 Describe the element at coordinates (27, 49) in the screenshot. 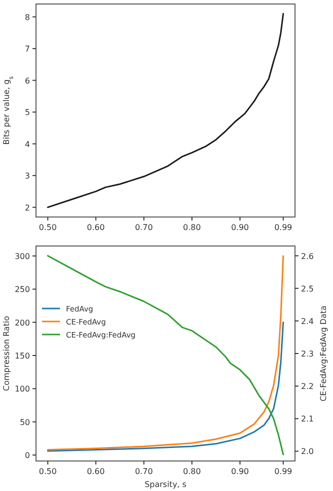

I see `y-tick-label: 7` at that location.